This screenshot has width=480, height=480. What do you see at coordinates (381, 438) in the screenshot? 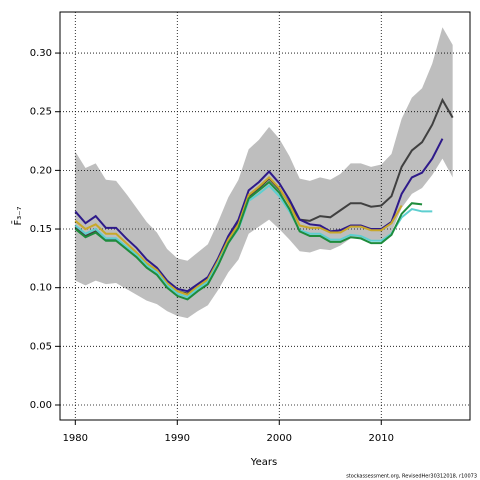
I see `x-tick-label: 2010` at bounding box center [381, 438].